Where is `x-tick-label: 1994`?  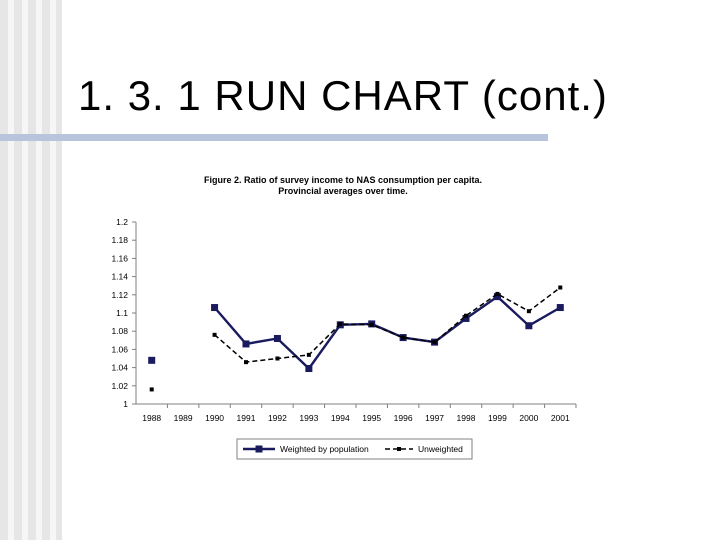 x-tick-label: 1994 is located at coordinates (340, 418).